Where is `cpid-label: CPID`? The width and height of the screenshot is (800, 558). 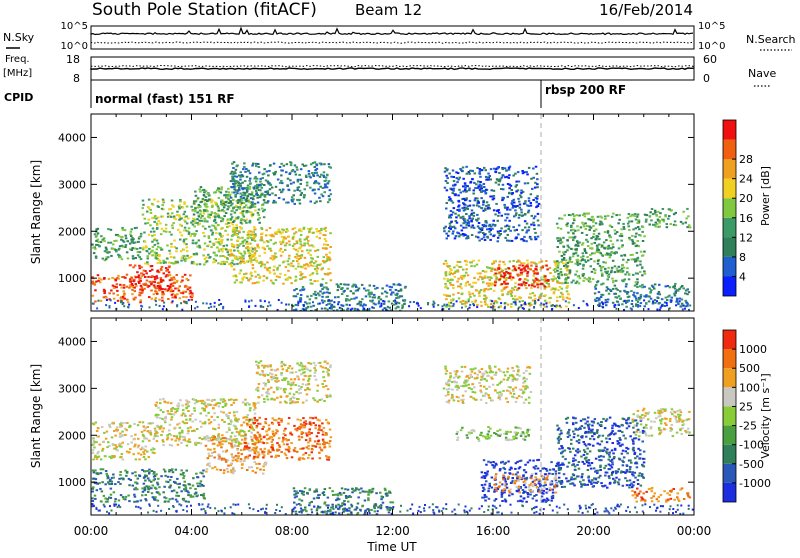 cpid-label: CPID is located at coordinates (18, 97).